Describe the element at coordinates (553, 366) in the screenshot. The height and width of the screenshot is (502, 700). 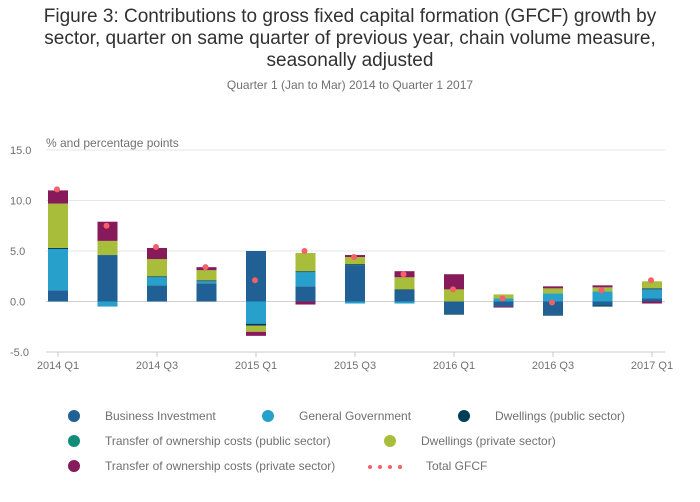
I see `x-tick-label: 2016 Q3` at that location.